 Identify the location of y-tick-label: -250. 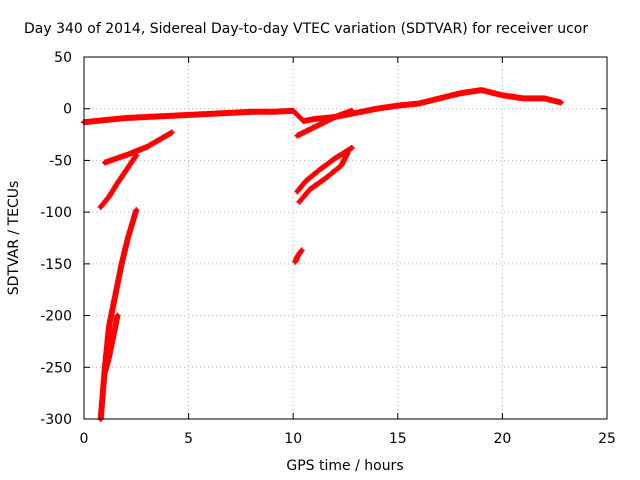
(56, 368).